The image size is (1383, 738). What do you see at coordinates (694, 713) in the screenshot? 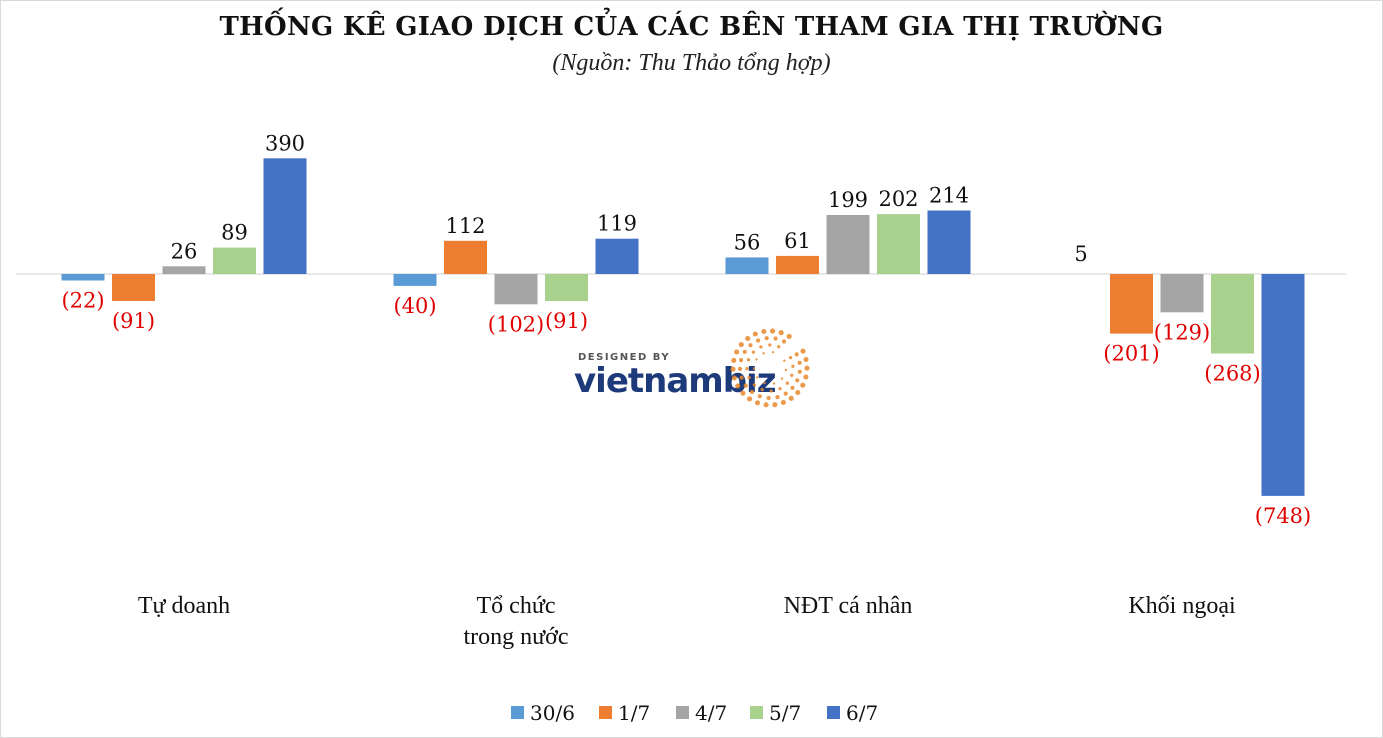
I see `legend: 30/6 1/7 4/7 5/7 6/7` at bounding box center [694, 713].